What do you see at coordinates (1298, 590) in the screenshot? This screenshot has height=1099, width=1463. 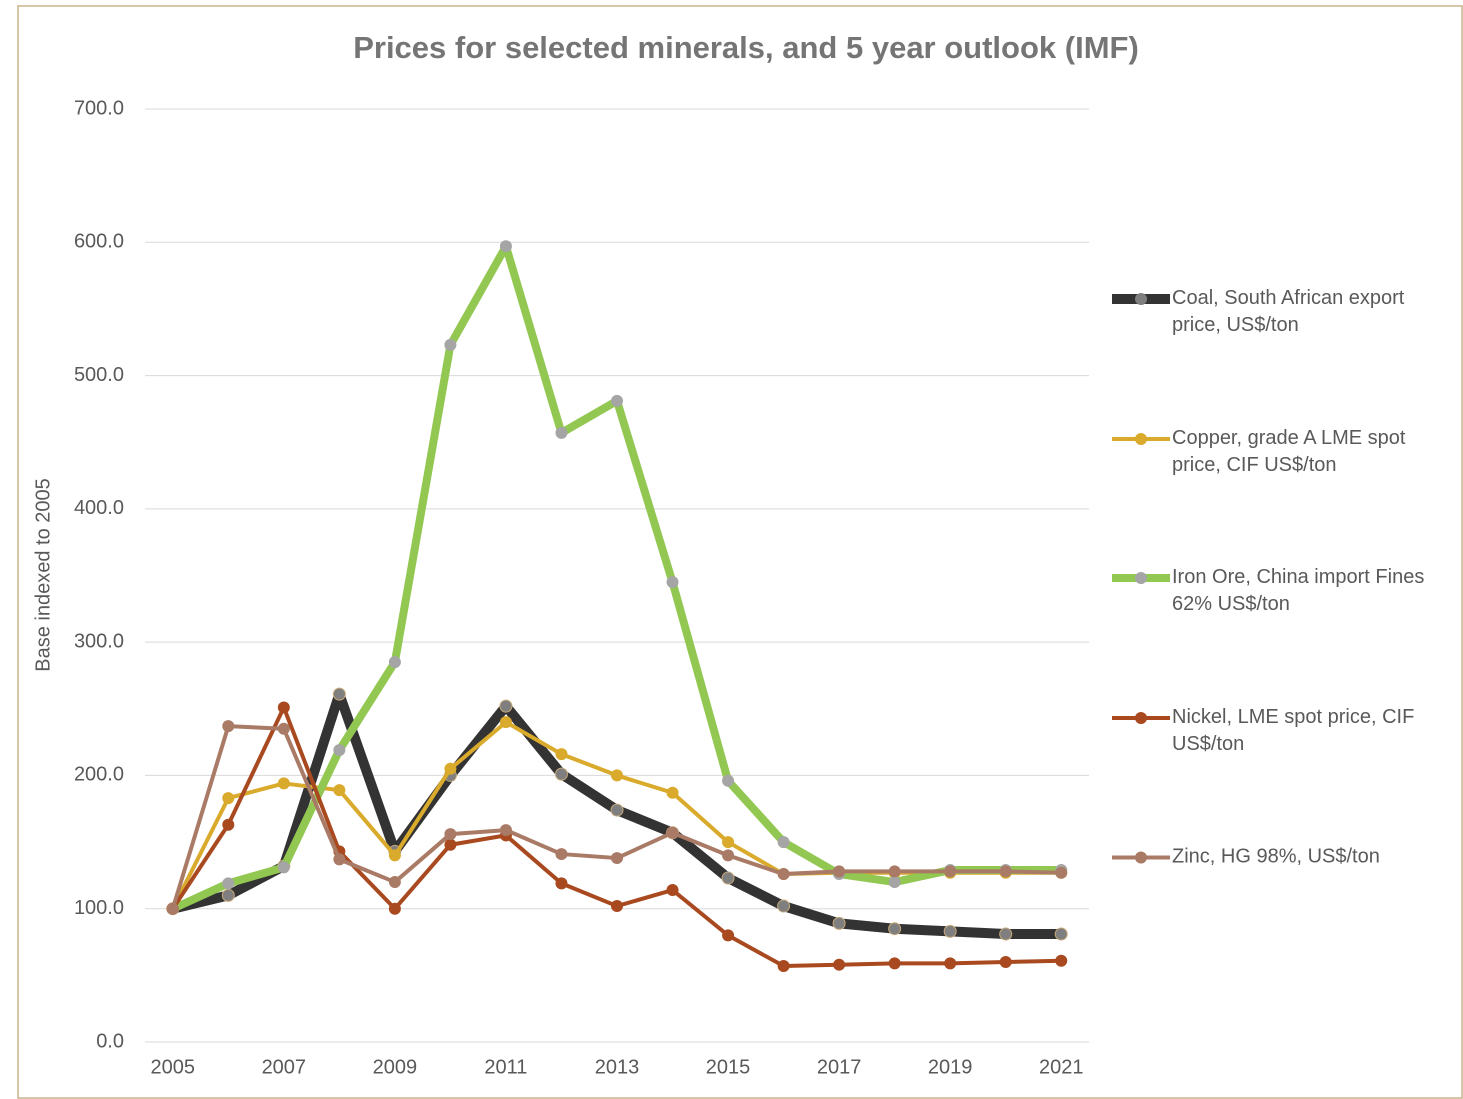 I see `legend-label: Iron Ore, China import Fines 62% US$/ton` at bounding box center [1298, 590].